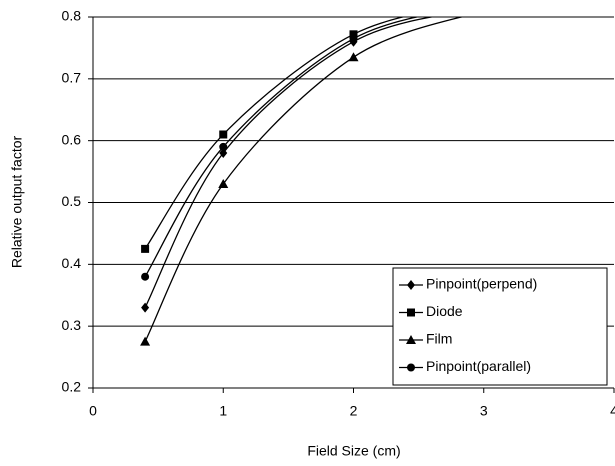 The image size is (615, 466). Describe the element at coordinates (484, 411) in the screenshot. I see `x-tick-label: 3` at that location.